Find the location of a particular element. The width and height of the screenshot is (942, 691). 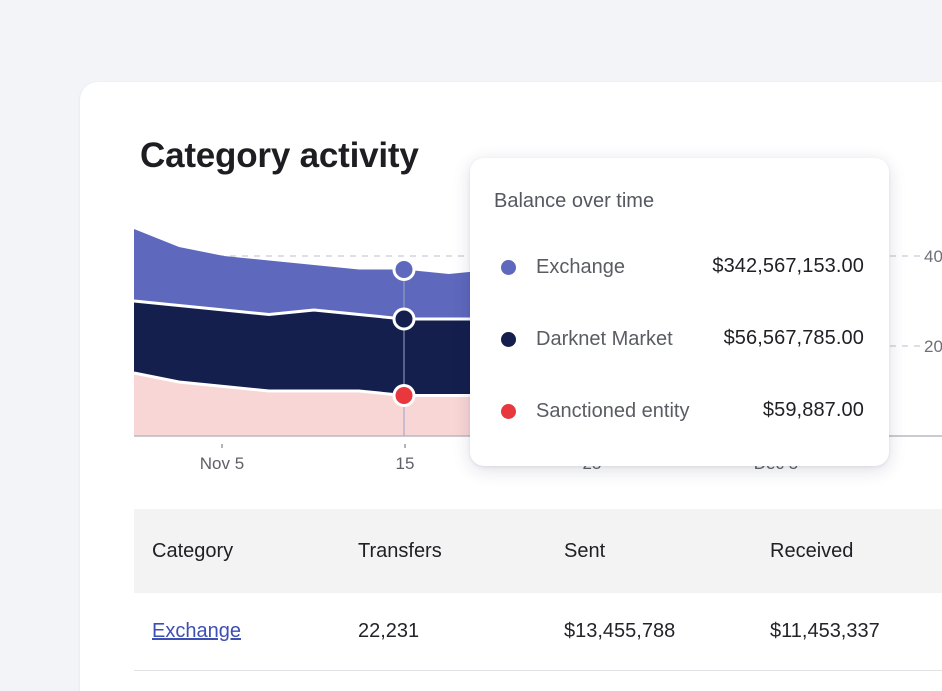

tooltip-row-darknet-market: Darknet Market $56,567,785.00 is located at coordinates (679, 339).